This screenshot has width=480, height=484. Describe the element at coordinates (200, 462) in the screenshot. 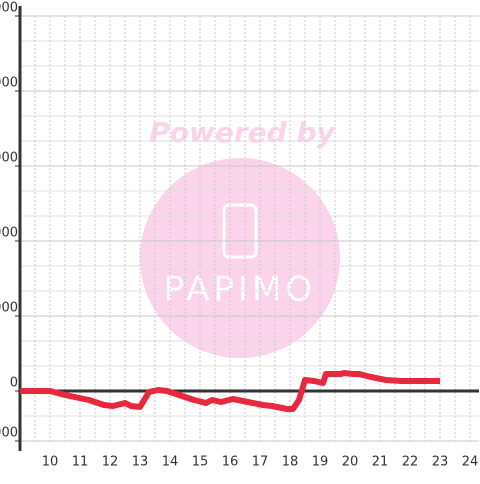

I see `x-tick-label: 15` at that location.